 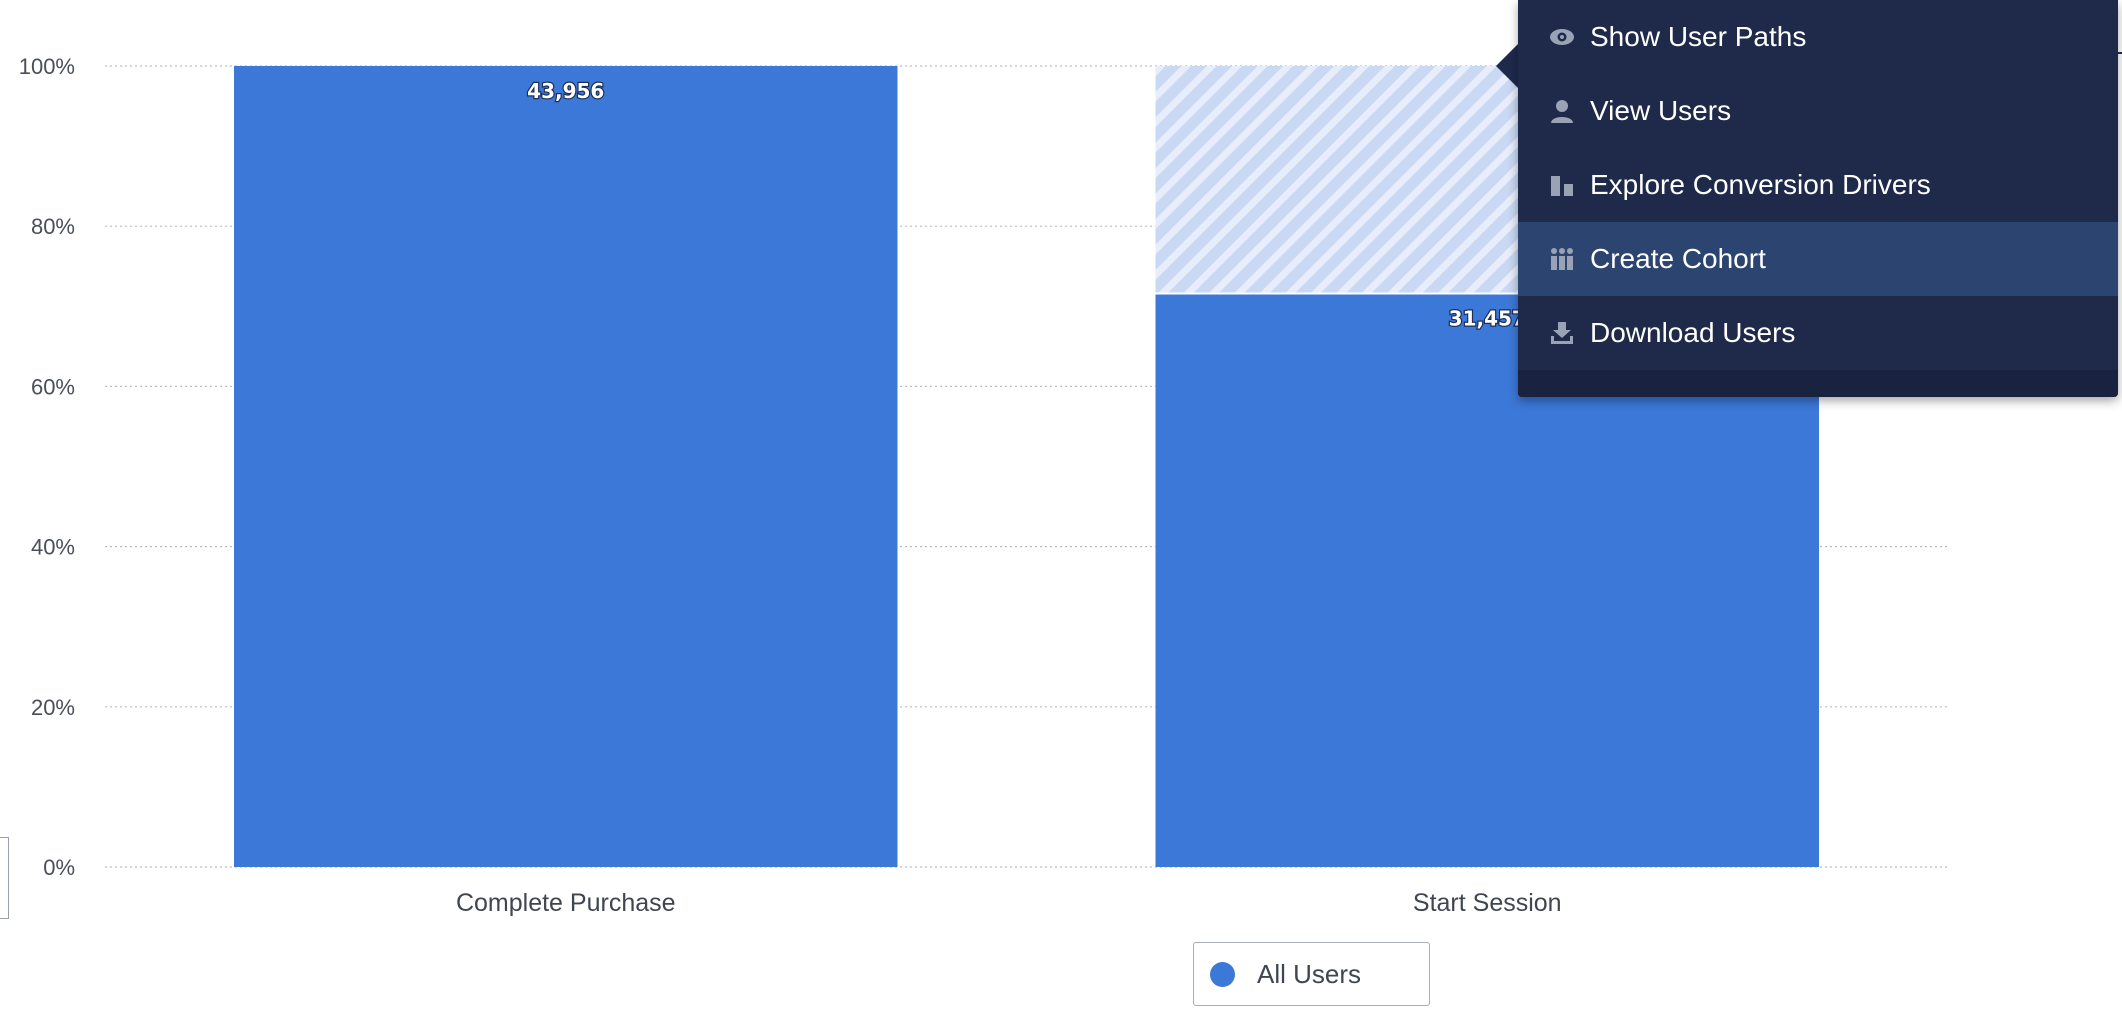 What do you see at coordinates (1562, 37) in the screenshot?
I see `eye-icon` at bounding box center [1562, 37].